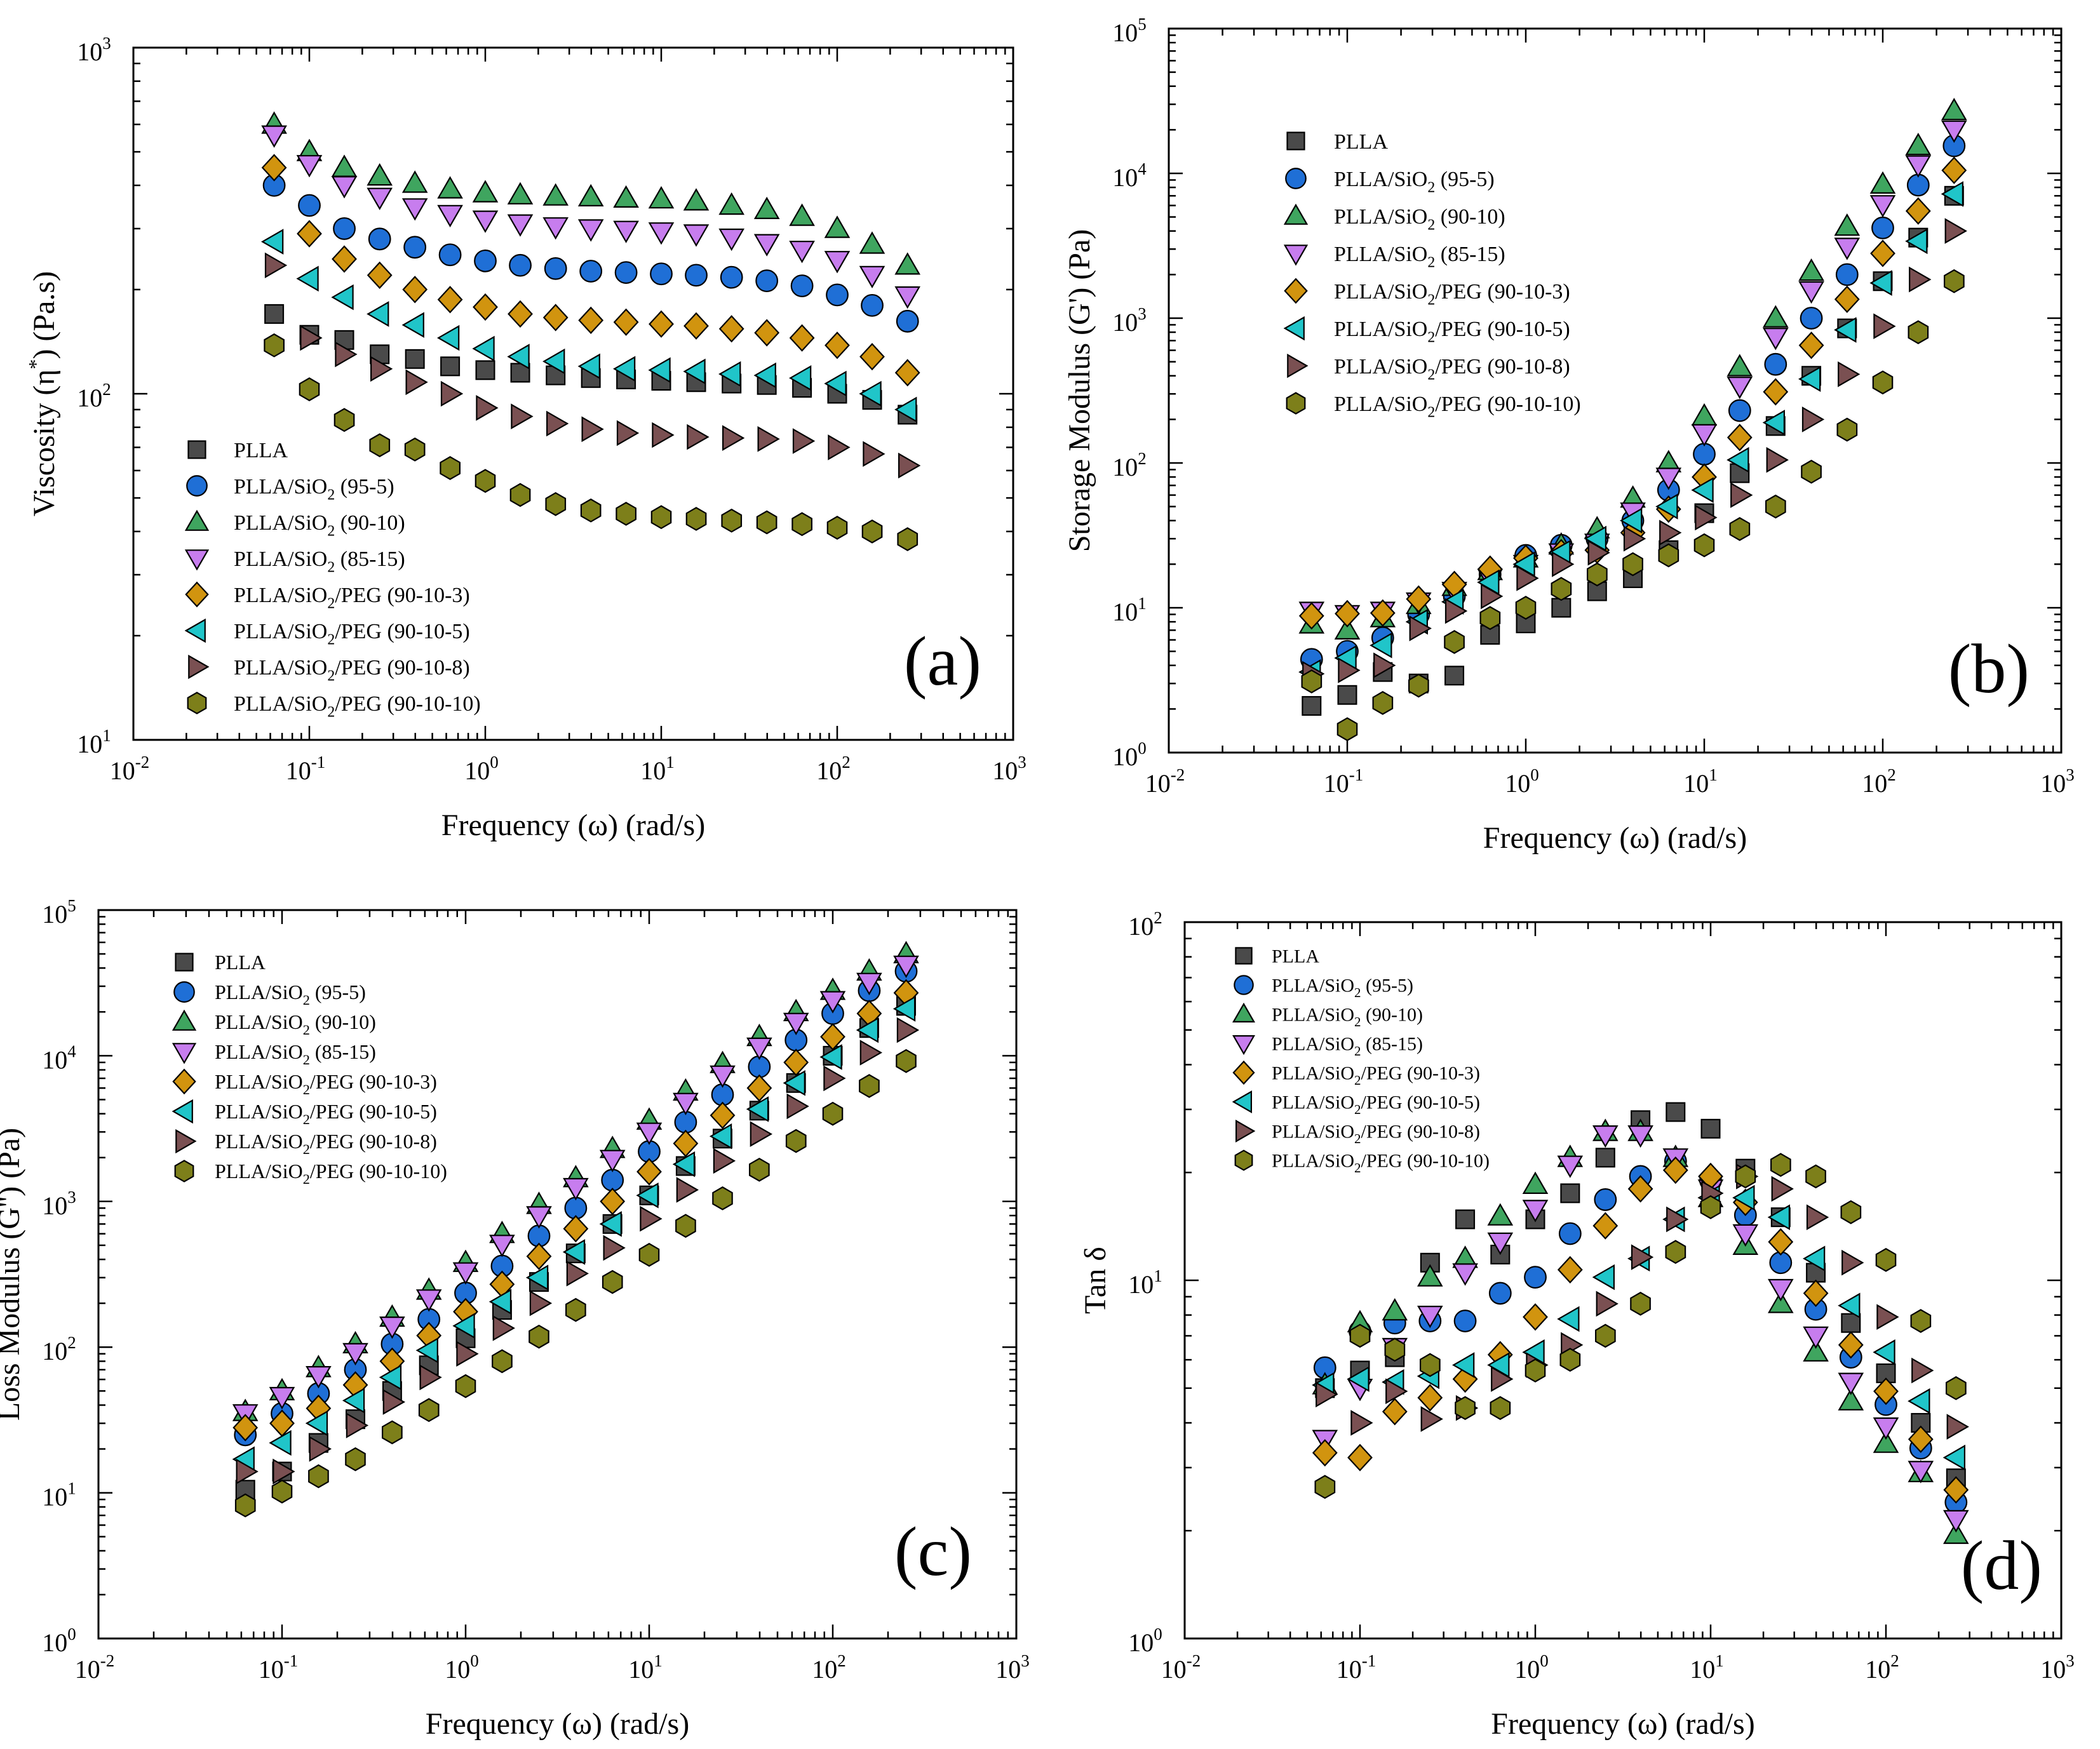 Image resolution: width=2100 pixels, height=1749 pixels. What do you see at coordinates (1419, 257) in the screenshot?
I see `legend-label: PLLA/SiO2 (85-15)` at bounding box center [1419, 257].